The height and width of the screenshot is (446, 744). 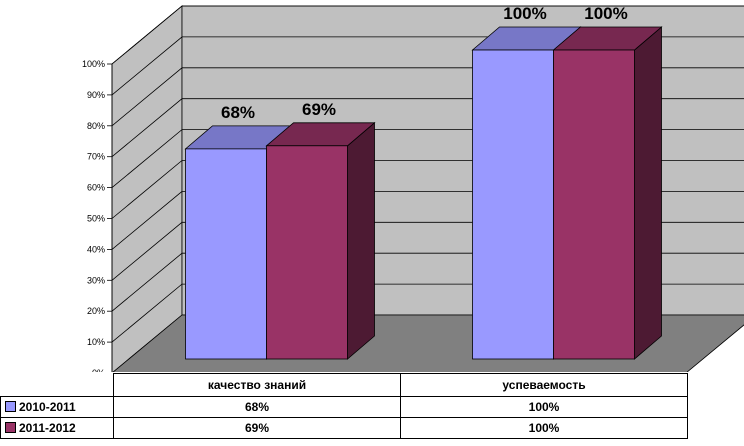 I want to click on data-table-header-row: качество знаний успеваемость, so click(x=344, y=385).